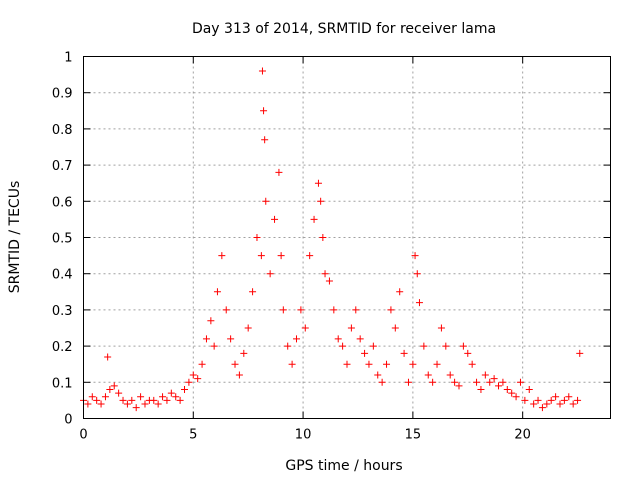 The height and width of the screenshot is (480, 640). Describe the element at coordinates (68, 420) in the screenshot. I see `y-tick-label: 0` at that location.